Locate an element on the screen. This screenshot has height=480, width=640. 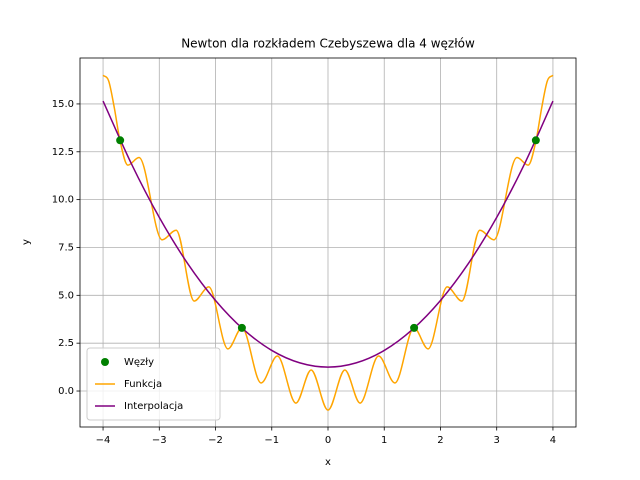
y-axis-label: y is located at coordinates (26, 242).